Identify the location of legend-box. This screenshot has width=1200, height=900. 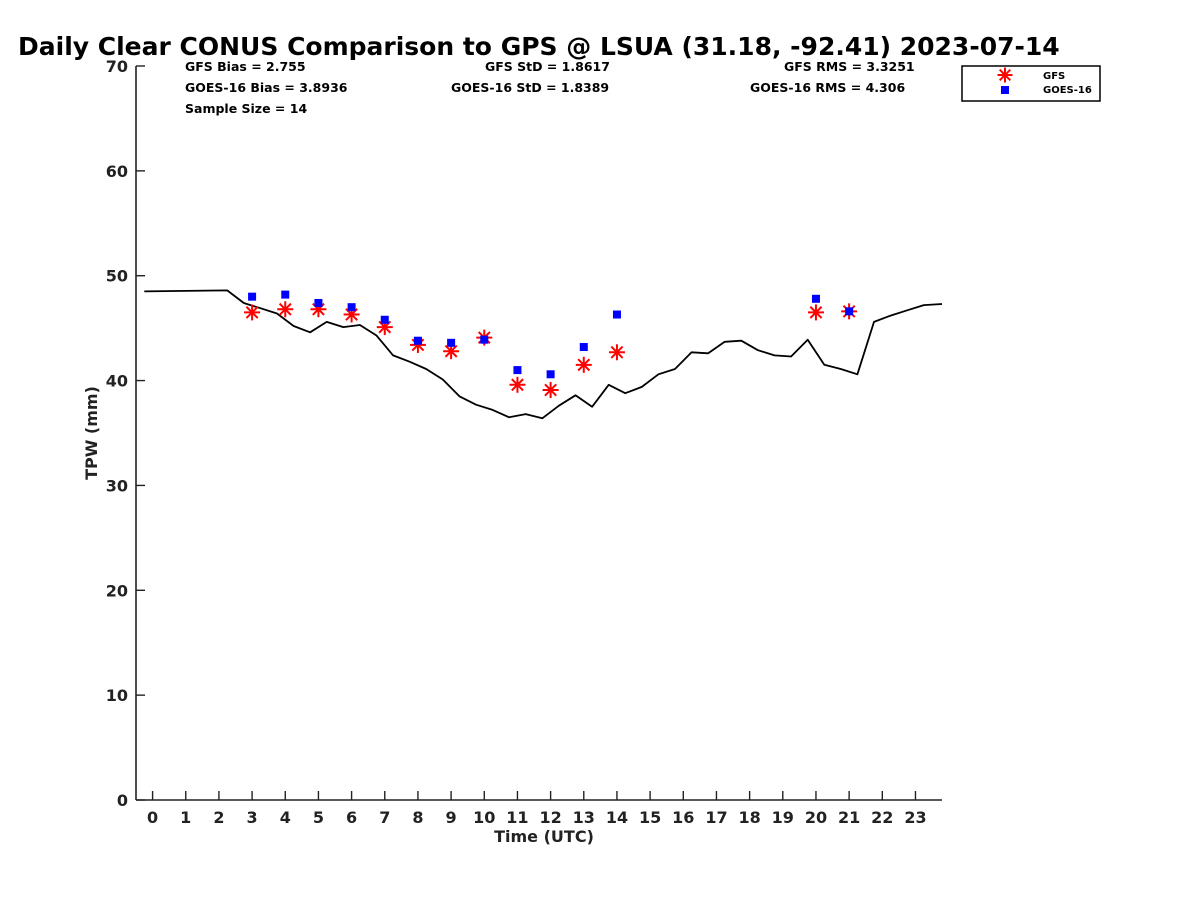
(1031, 83).